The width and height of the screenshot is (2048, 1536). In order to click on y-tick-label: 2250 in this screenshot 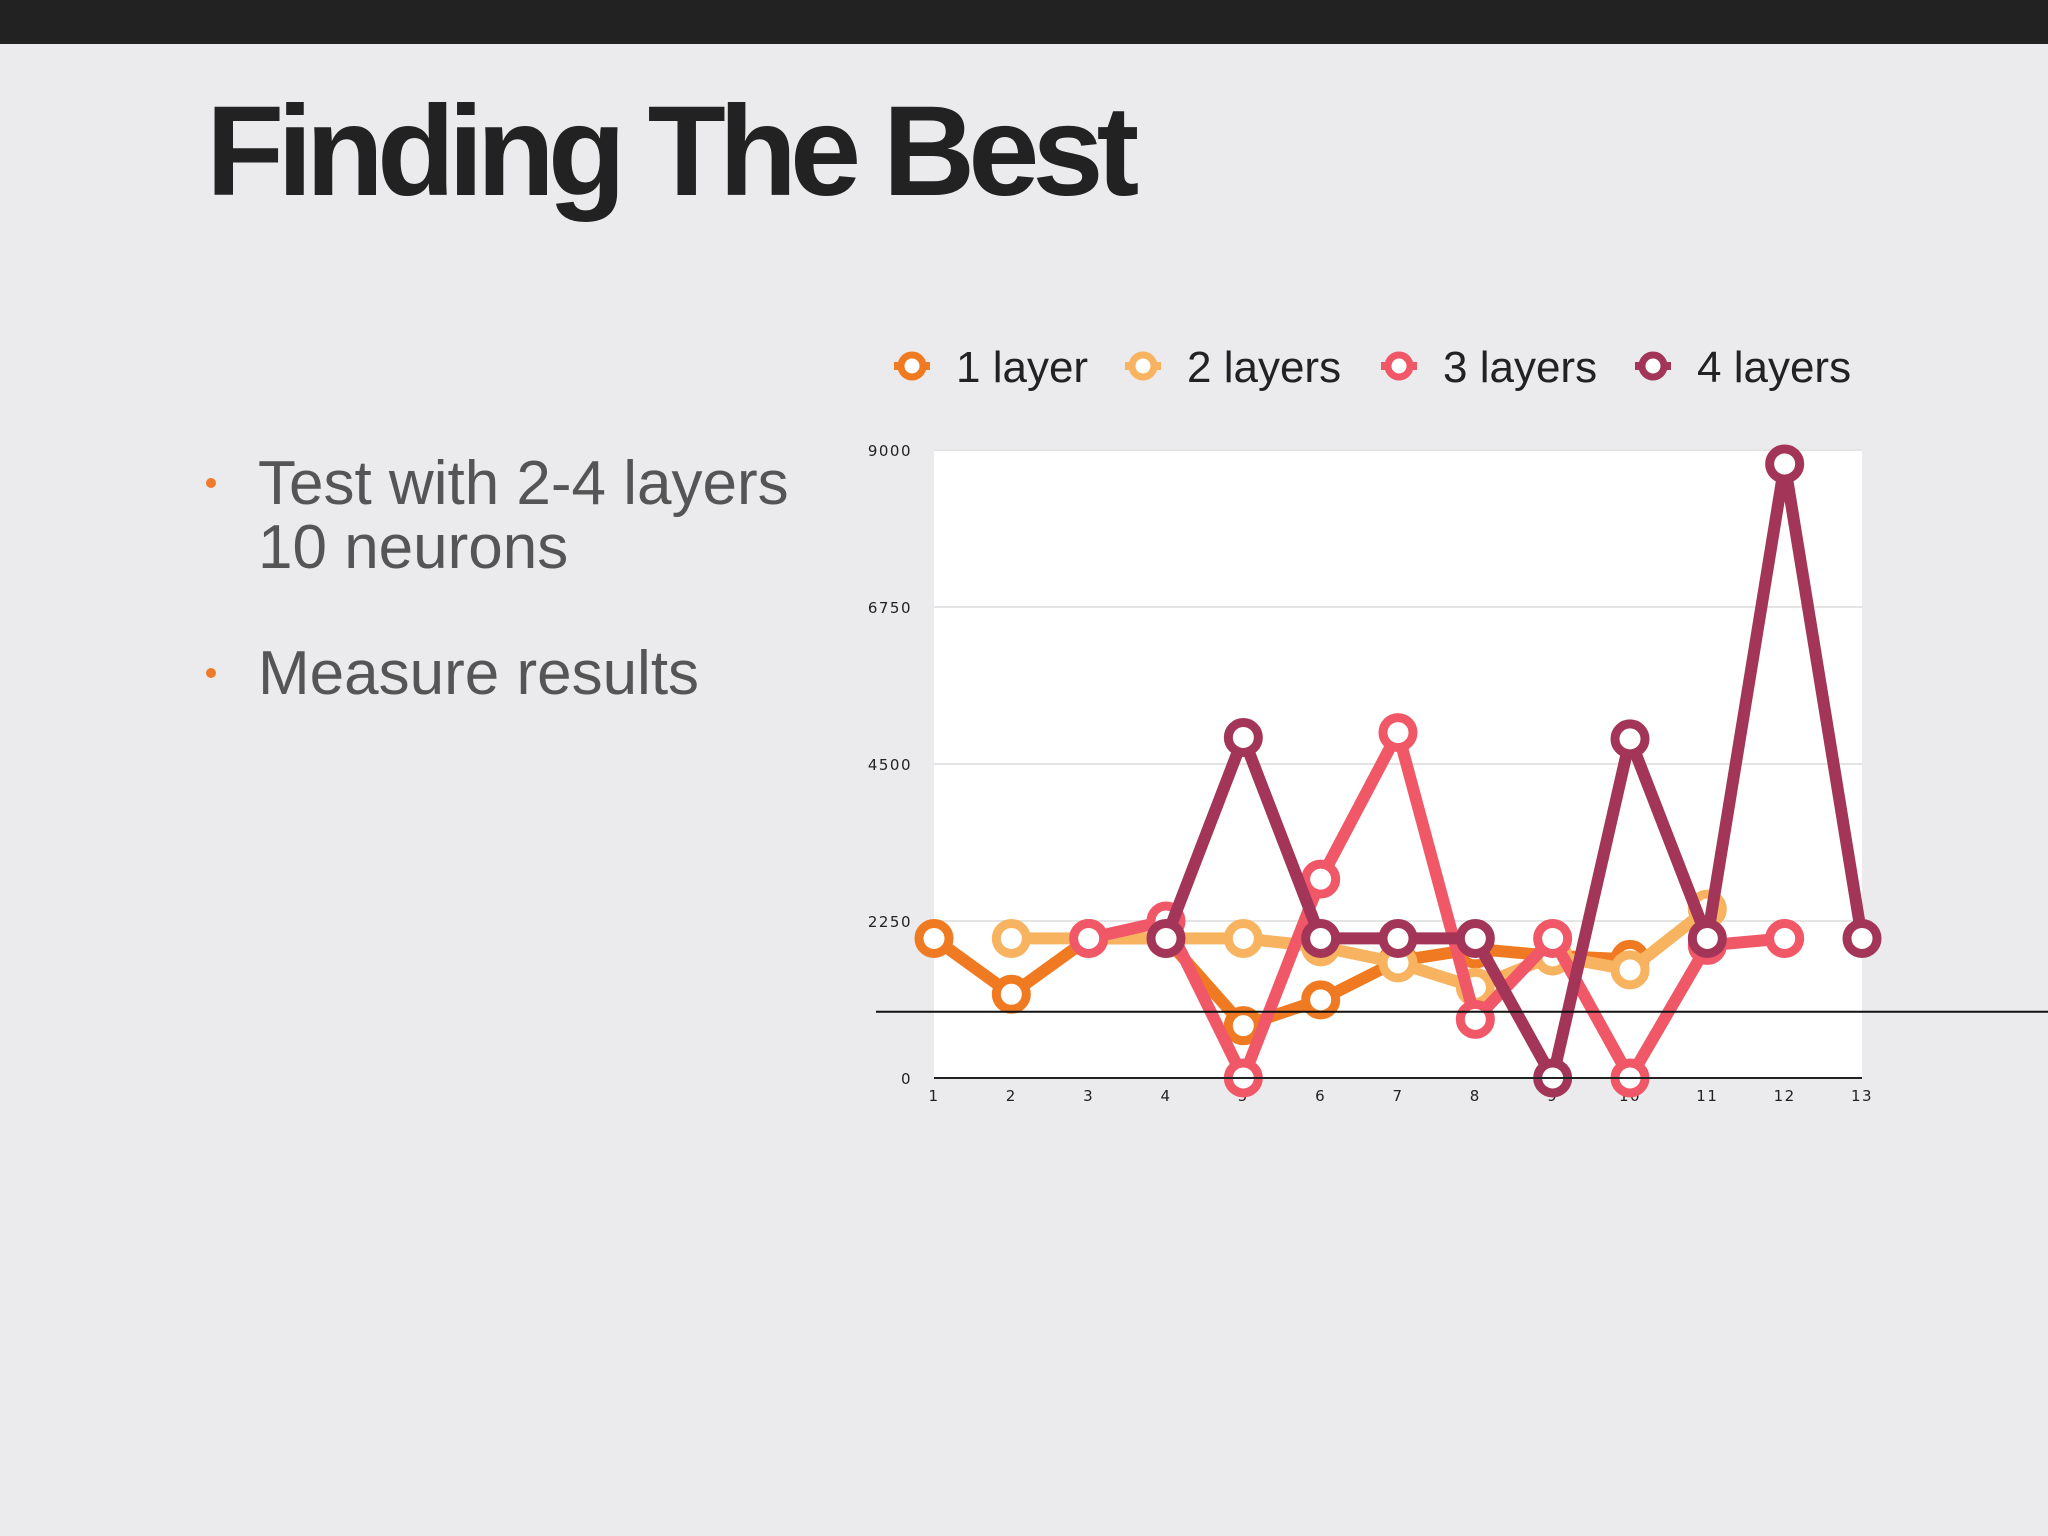, I will do `click(890, 922)`.